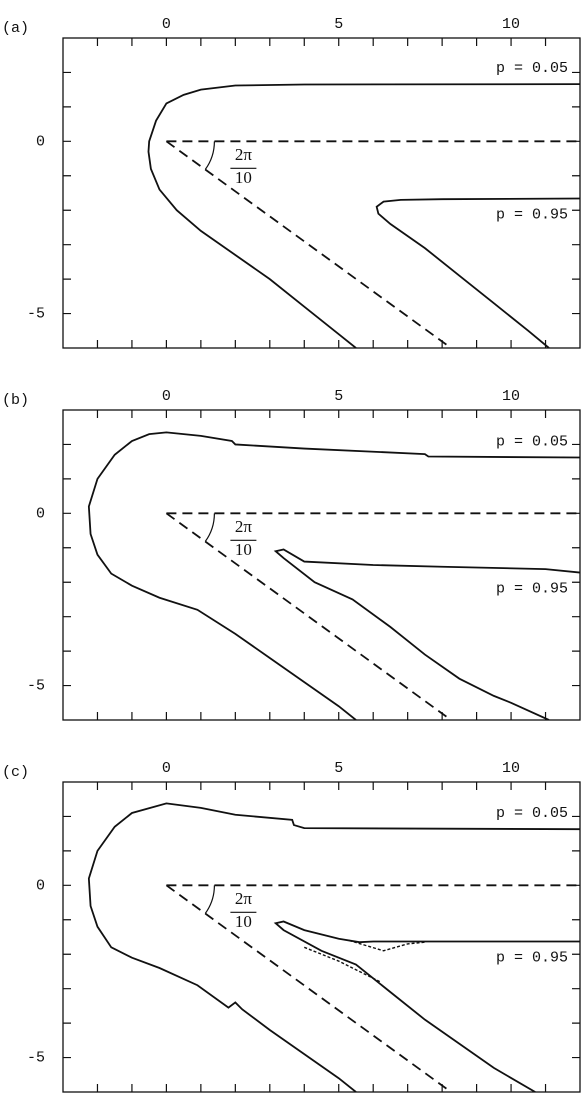 The width and height of the screenshot is (582, 1093). Describe the element at coordinates (15, 400) in the screenshot. I see `panel-label: (b)` at that location.